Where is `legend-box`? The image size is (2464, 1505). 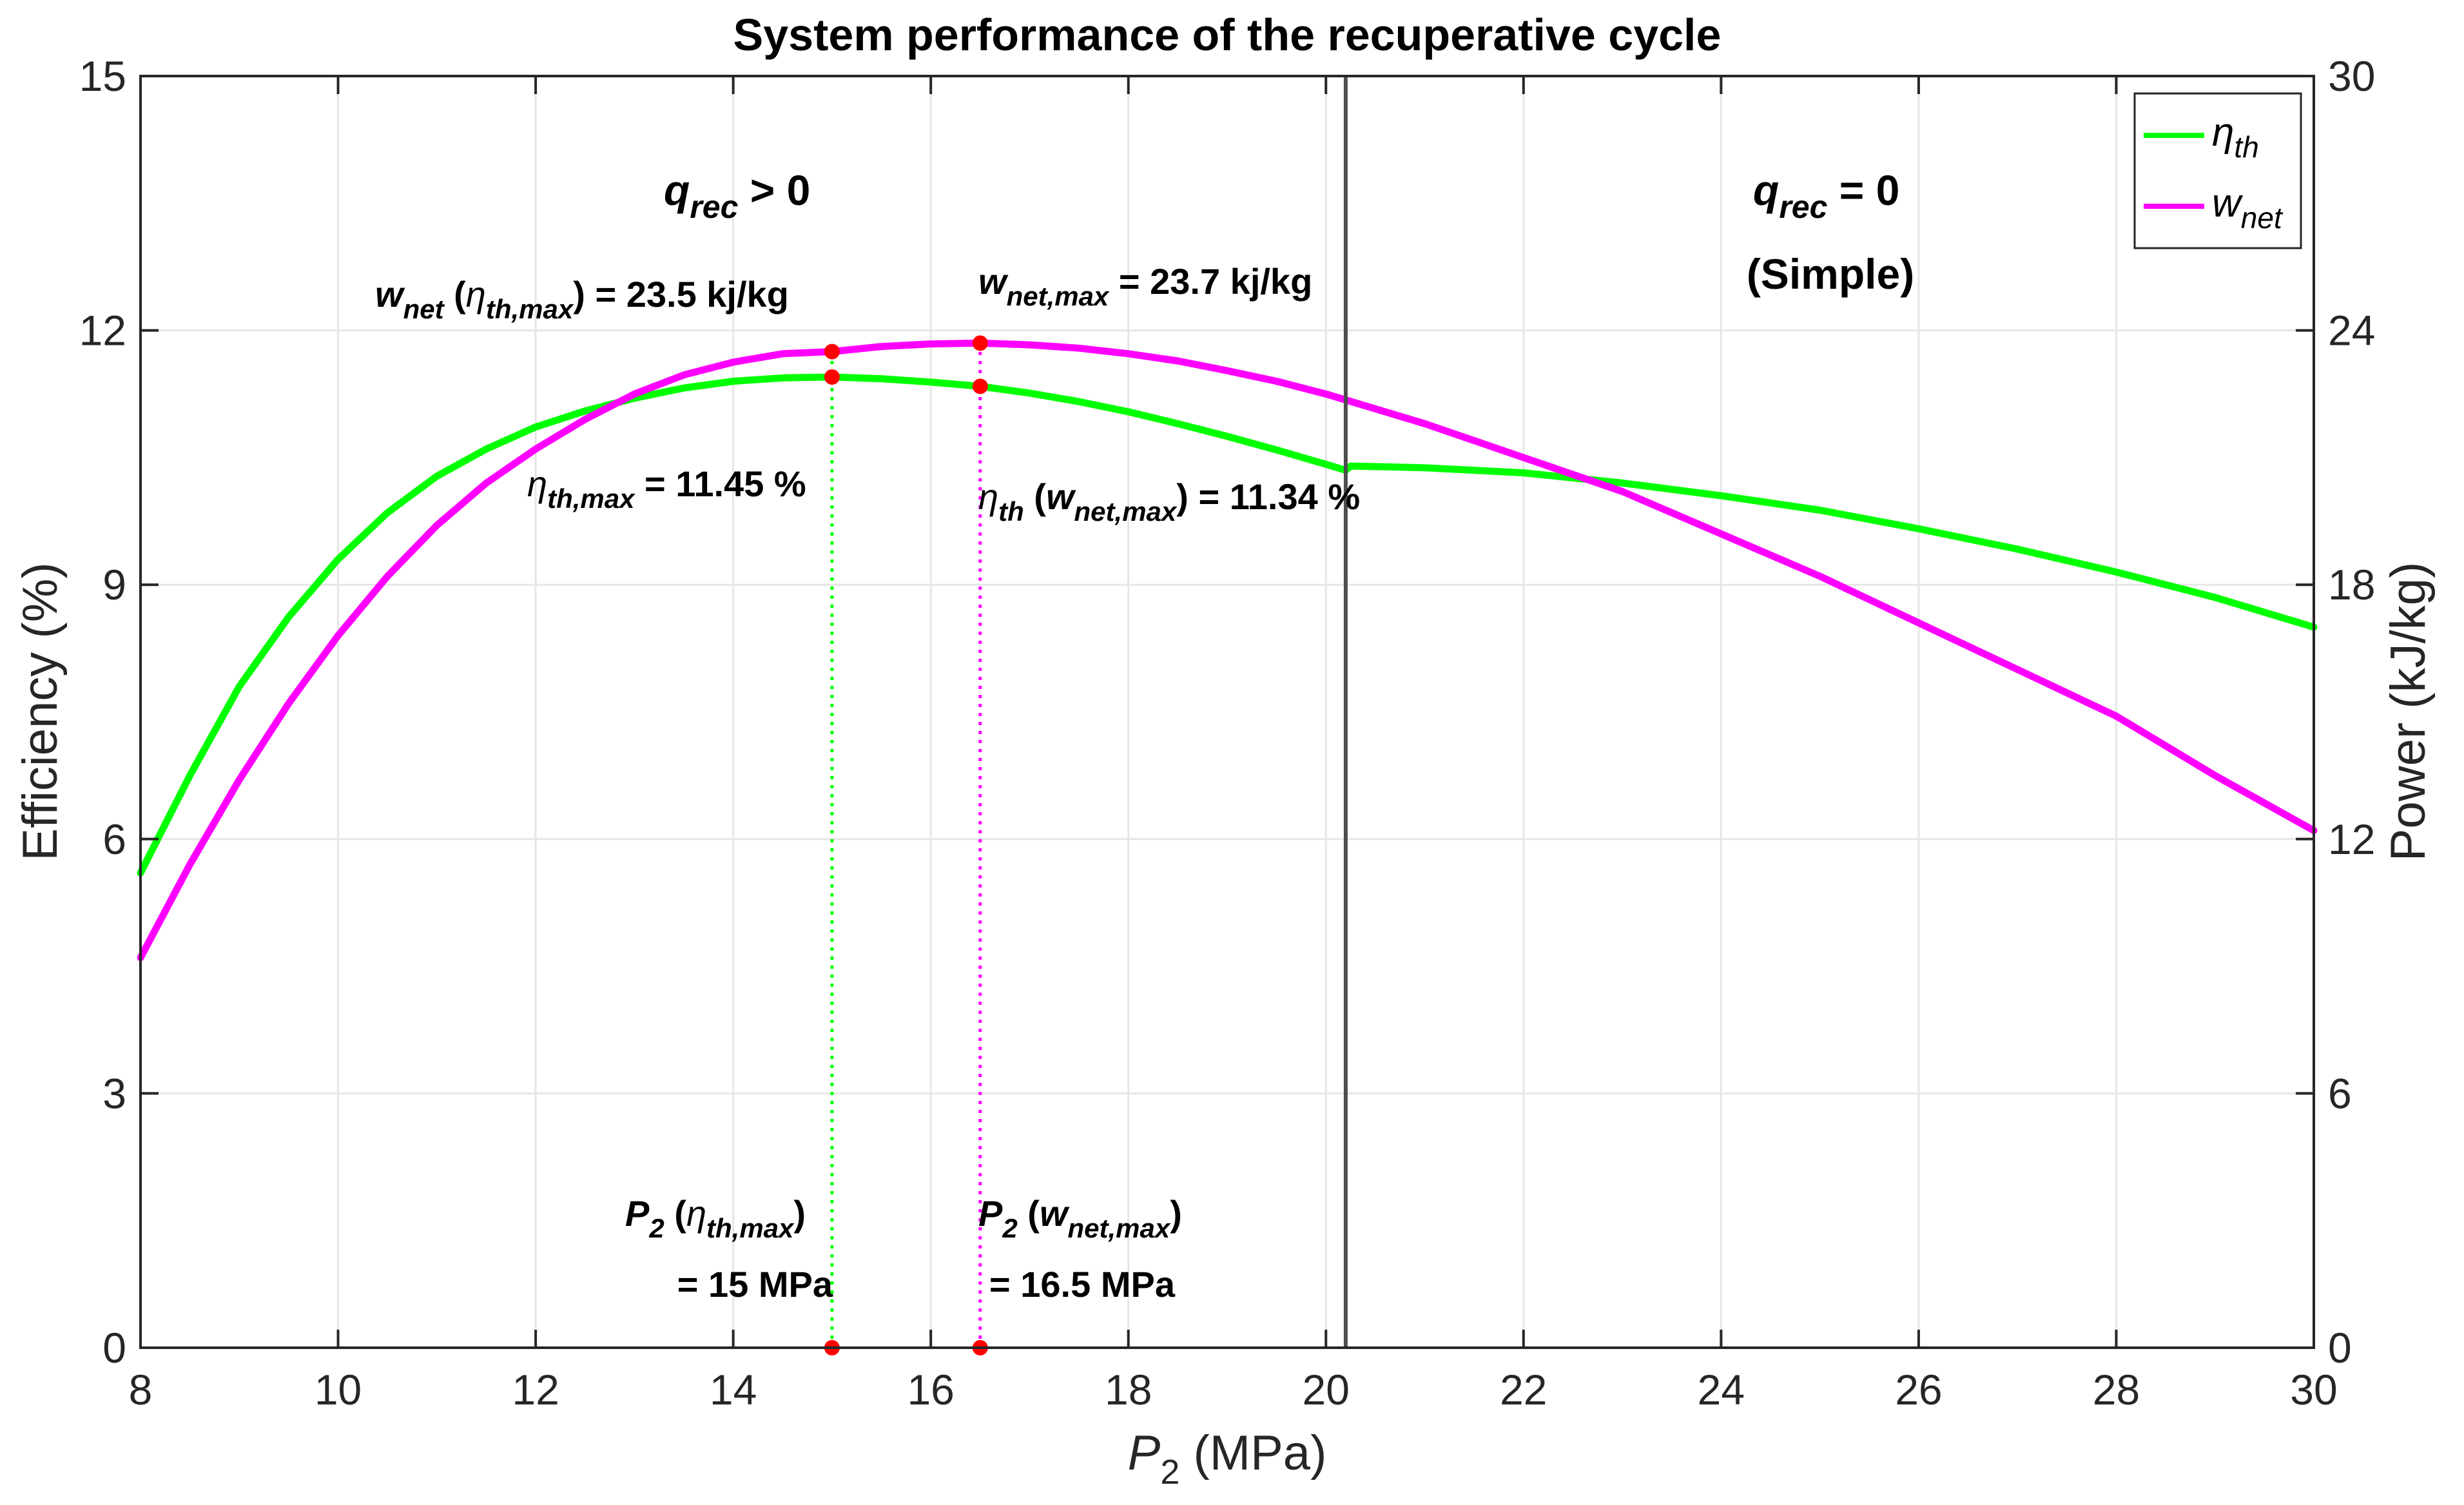
legend-box is located at coordinates (2218, 170).